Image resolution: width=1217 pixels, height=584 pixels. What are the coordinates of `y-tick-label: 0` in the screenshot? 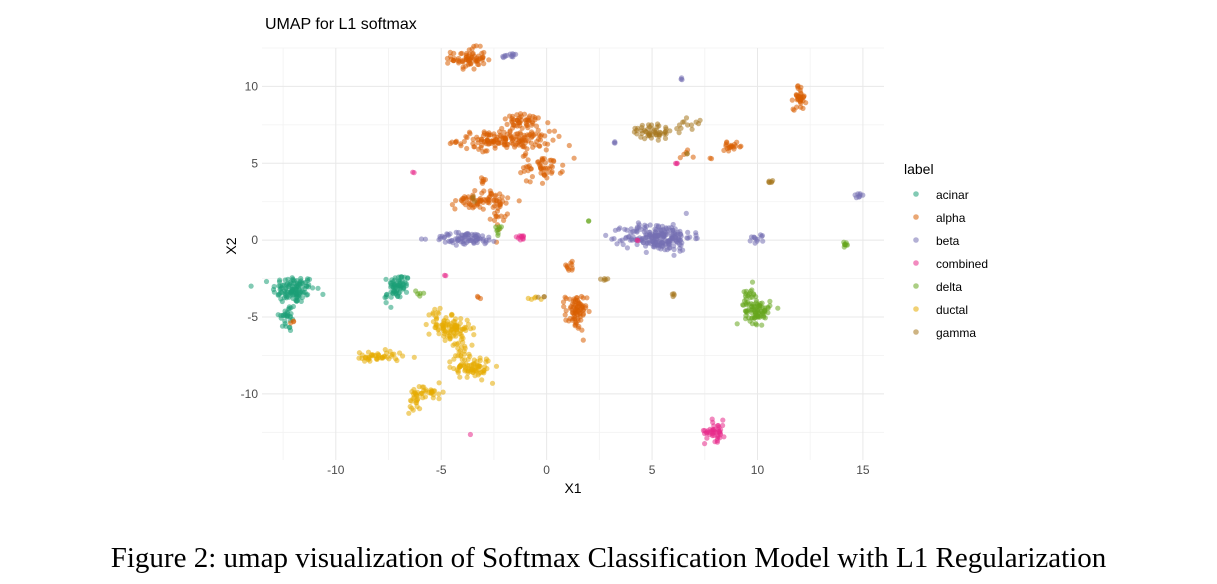 It's located at (254, 240).